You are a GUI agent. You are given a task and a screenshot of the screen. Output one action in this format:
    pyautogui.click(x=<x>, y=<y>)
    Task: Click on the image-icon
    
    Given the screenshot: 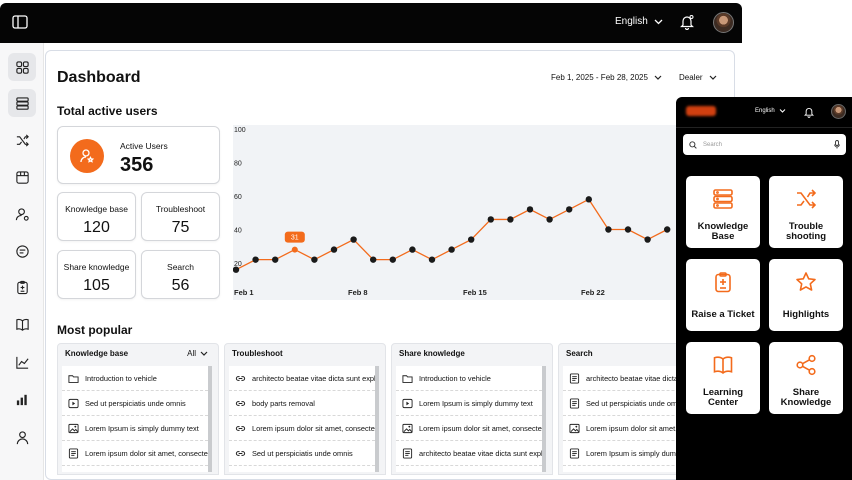 What is the action you would take?
    pyautogui.click(x=407, y=428)
    